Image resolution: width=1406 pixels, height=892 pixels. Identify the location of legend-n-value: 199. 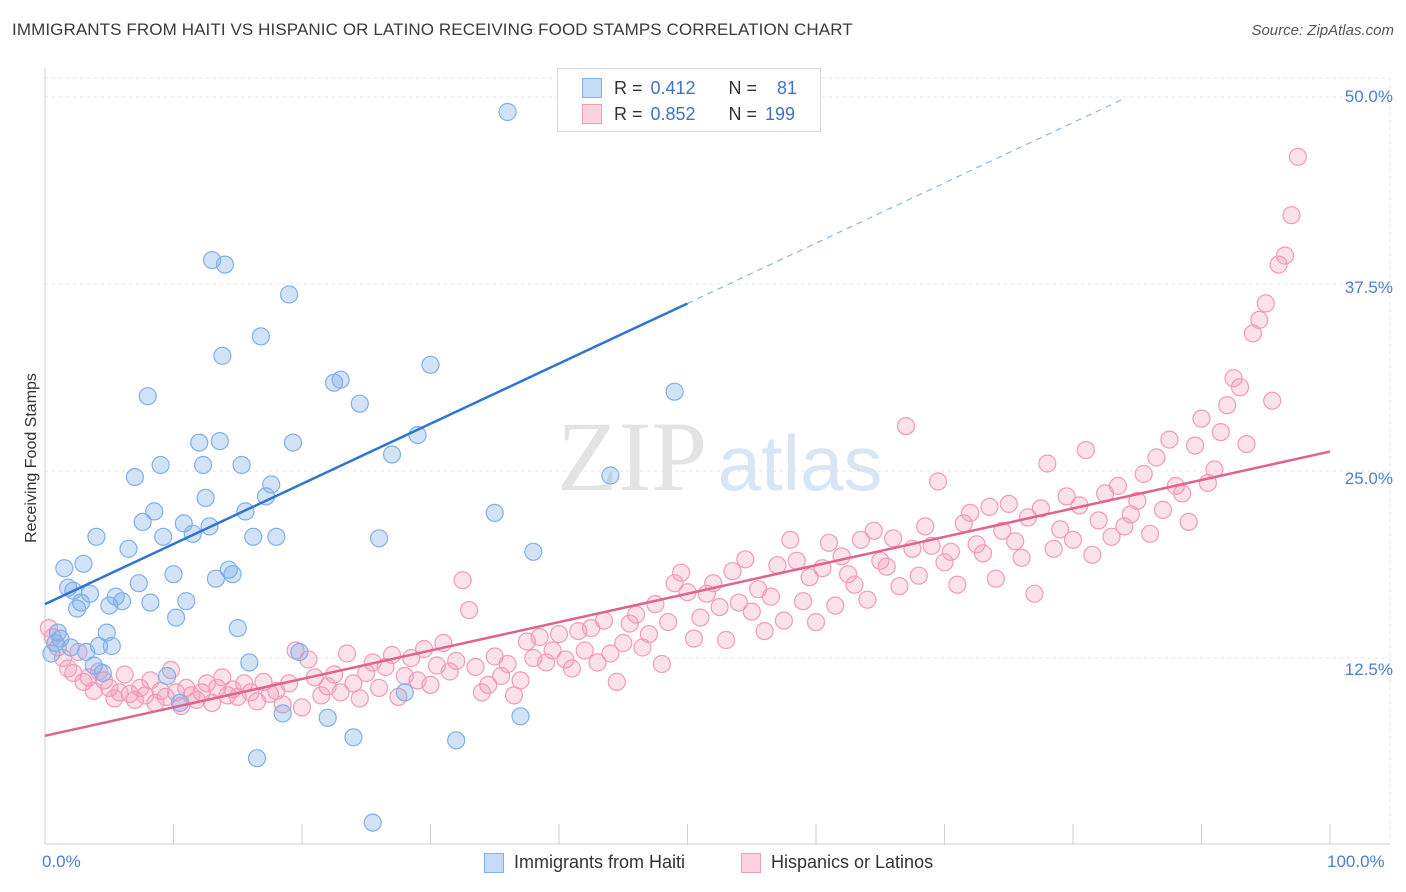
(780, 113).